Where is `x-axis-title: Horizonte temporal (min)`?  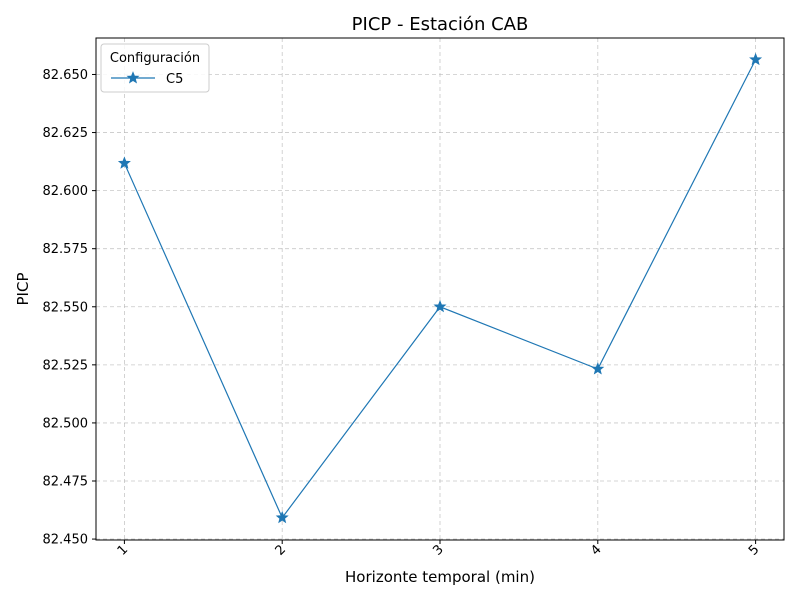
x-axis-title: Horizonte temporal (min) is located at coordinates (440, 577).